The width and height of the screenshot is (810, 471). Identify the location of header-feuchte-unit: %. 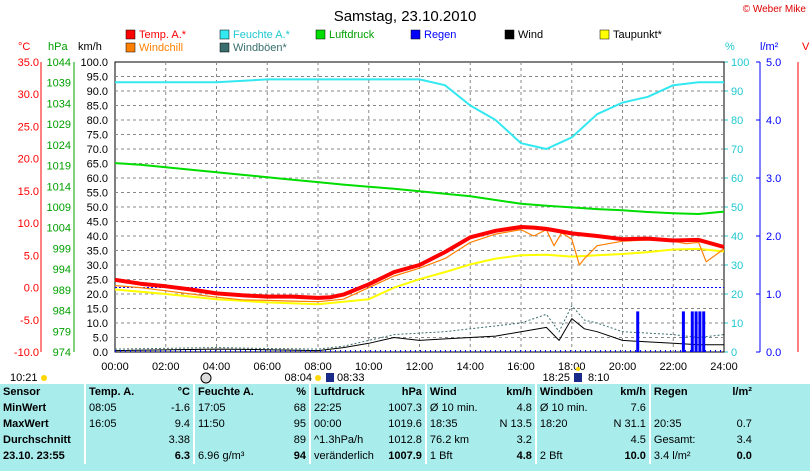
(301, 392).